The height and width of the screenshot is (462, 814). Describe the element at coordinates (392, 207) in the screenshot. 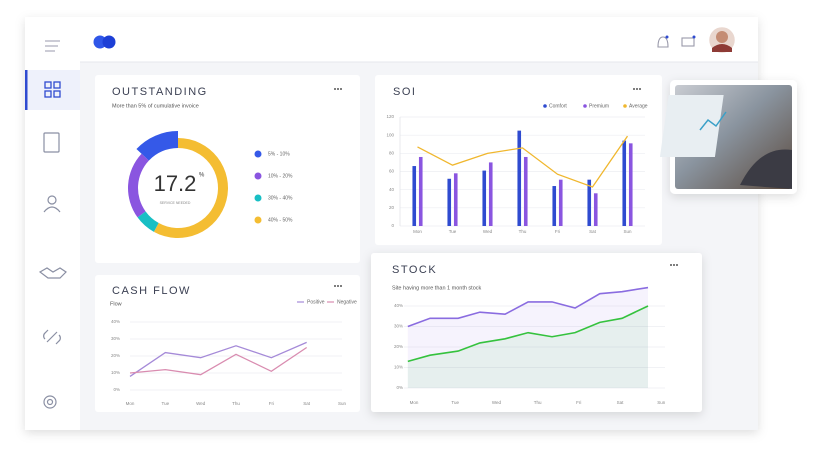

I see `y-tick-label: 20` at that location.